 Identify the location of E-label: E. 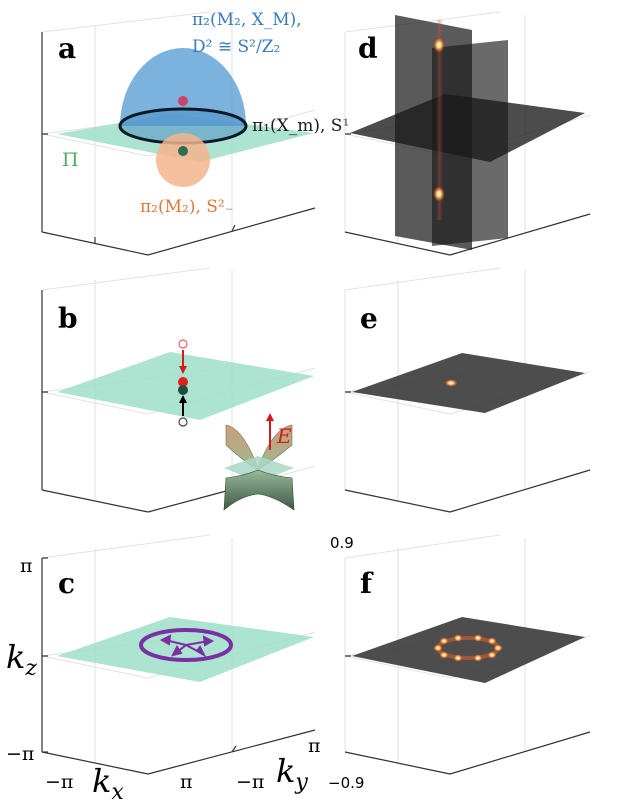
(284, 436).